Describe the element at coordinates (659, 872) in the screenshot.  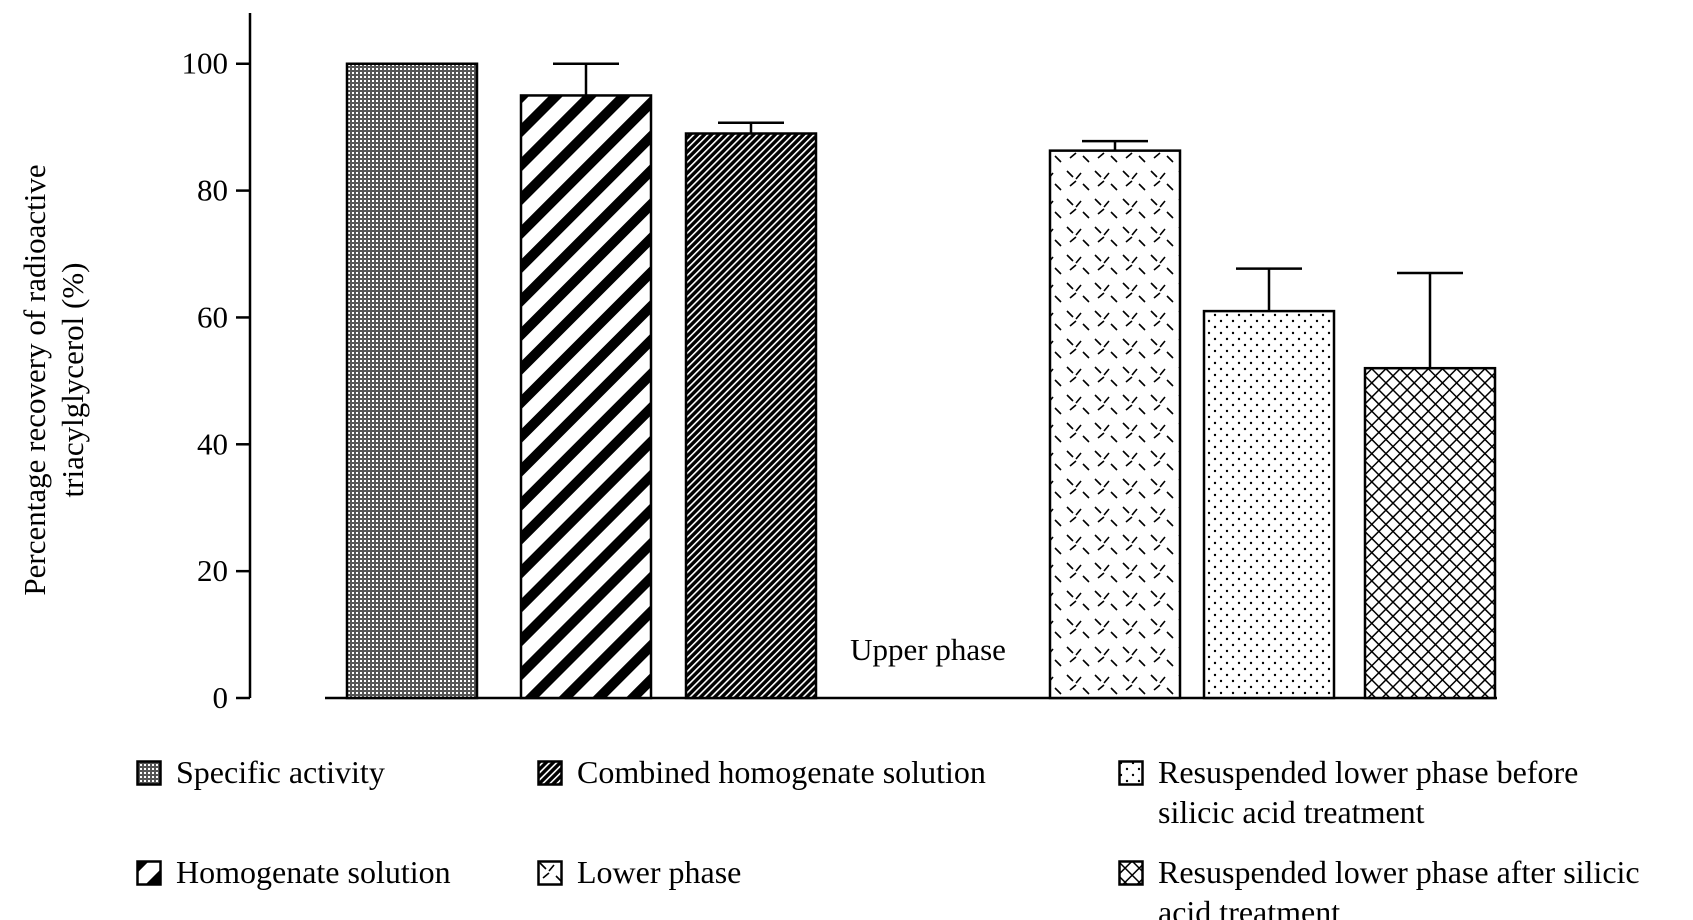
I see `legend-label: Lower phase` at that location.